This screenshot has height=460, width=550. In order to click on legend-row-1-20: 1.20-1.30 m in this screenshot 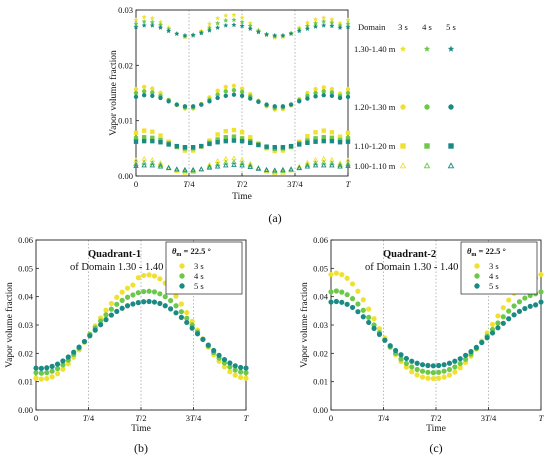, I will do `click(375, 107)`.